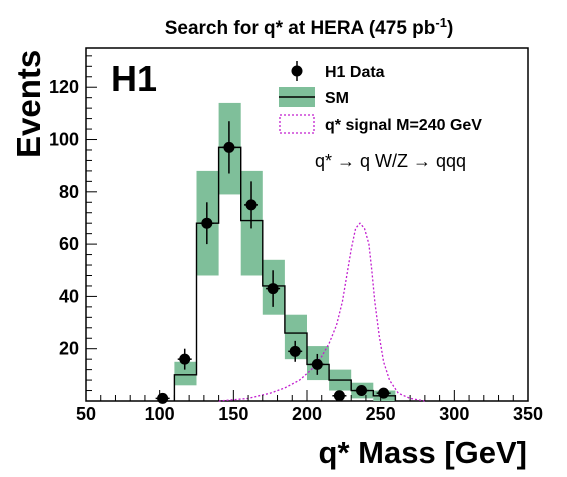 Image resolution: width=567 pixels, height=477 pixels. What do you see at coordinates (307, 414) in the screenshot?
I see `x-tick-label: 200` at bounding box center [307, 414].